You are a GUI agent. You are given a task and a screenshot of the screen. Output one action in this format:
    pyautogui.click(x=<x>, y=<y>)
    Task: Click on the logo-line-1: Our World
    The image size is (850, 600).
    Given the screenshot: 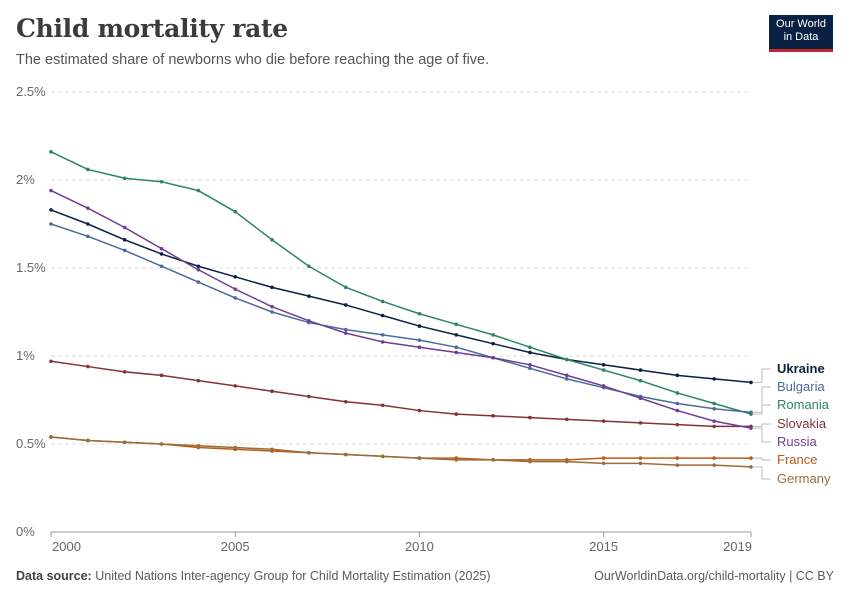 What is the action you would take?
    pyautogui.click(x=801, y=24)
    